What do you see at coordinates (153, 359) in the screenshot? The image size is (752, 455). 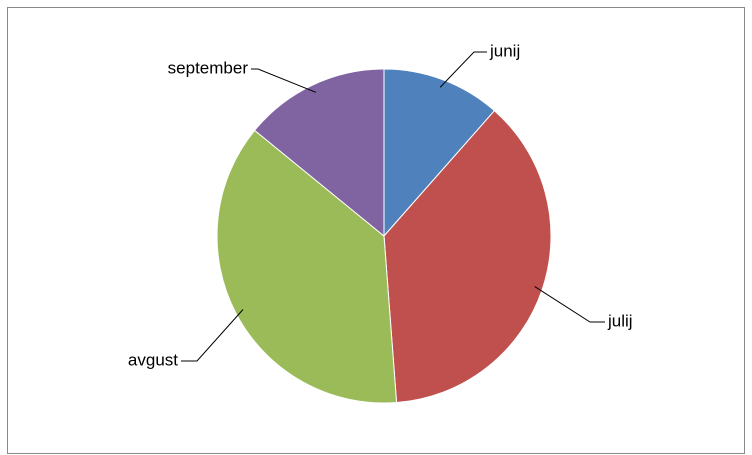 I see `slice-label: avgust` at bounding box center [153, 359].